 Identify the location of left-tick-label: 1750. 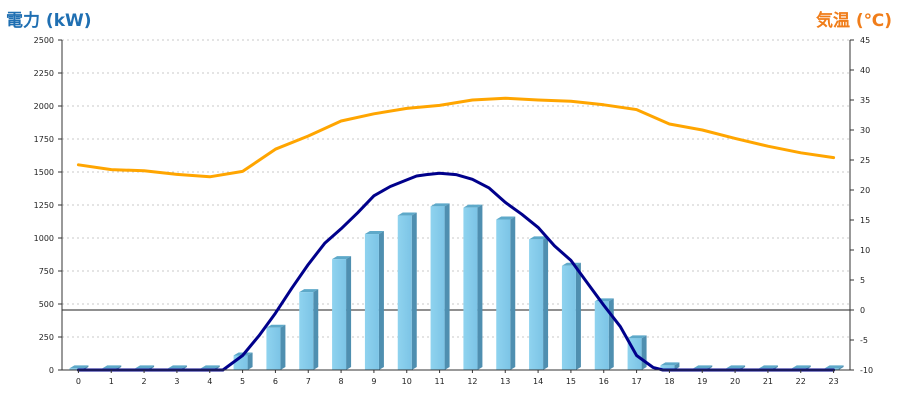
(44, 139).